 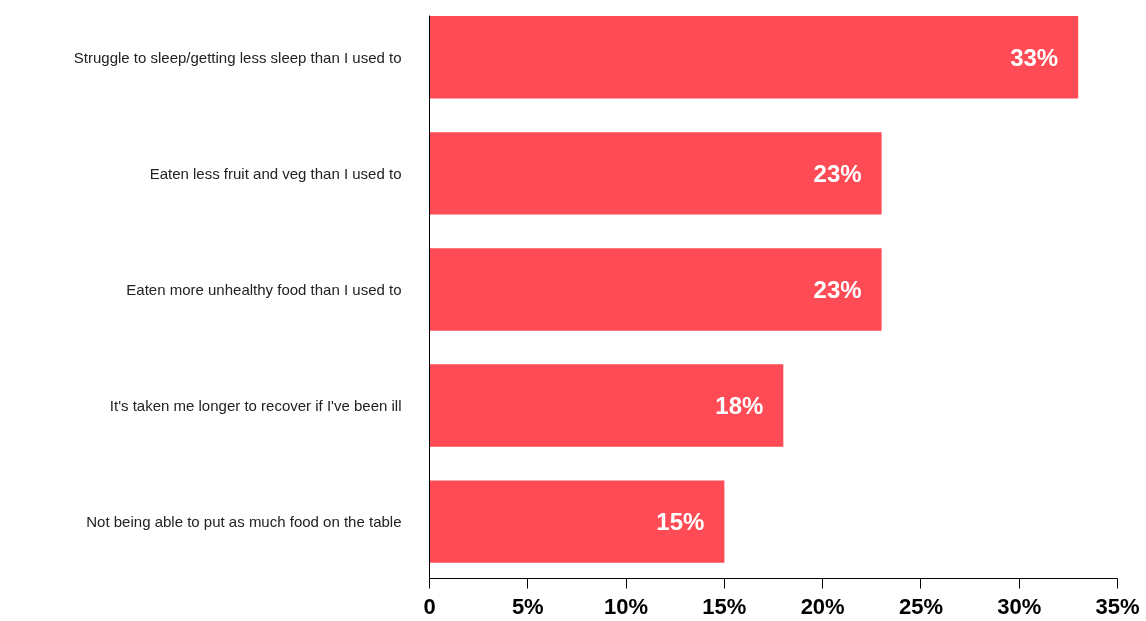 What do you see at coordinates (255, 406) in the screenshot?
I see `y-tick-label: It's taken me longer to recover if I've been ill` at bounding box center [255, 406].